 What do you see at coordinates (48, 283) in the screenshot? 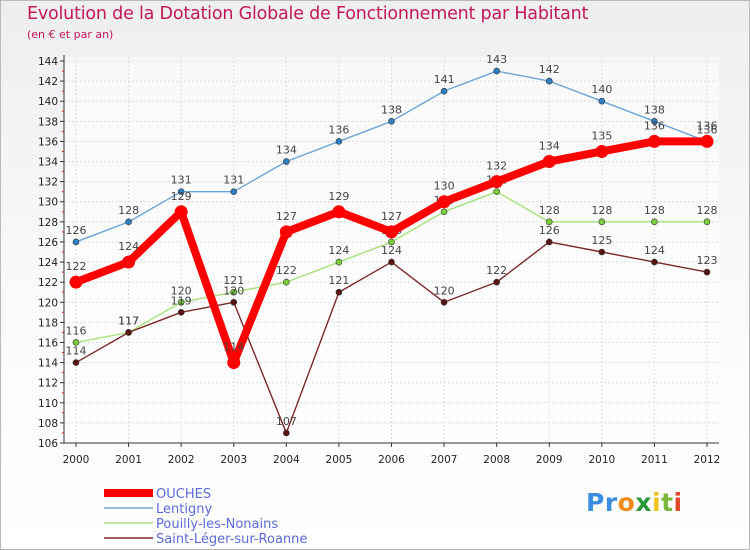
I see `y-tick-label: 122` at bounding box center [48, 283].